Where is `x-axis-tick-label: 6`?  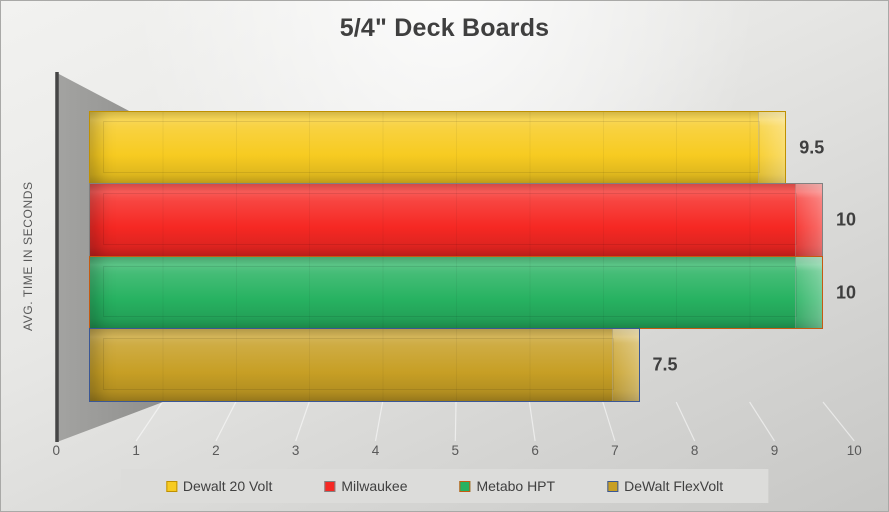 x-axis-tick-label: 6 is located at coordinates (535, 450).